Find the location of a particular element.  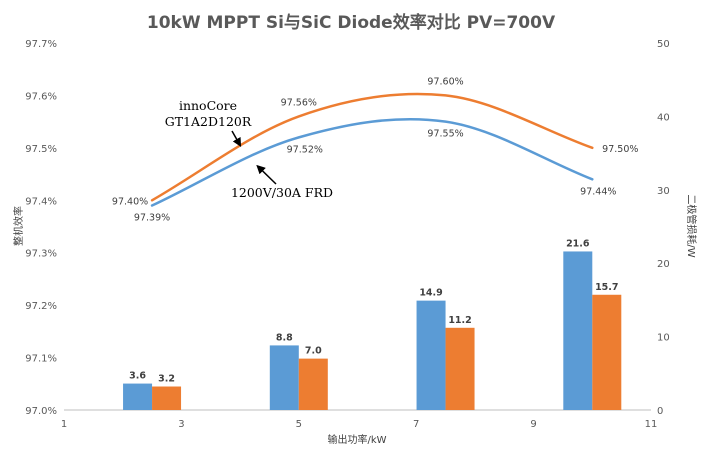

y-left-tick-label: 97.2% is located at coordinates (41, 306).